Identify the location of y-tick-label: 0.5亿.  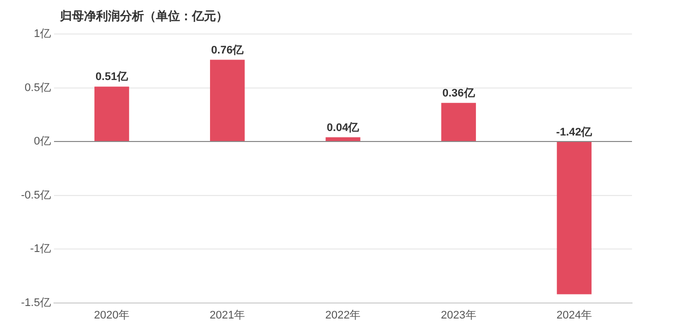
(37, 88).